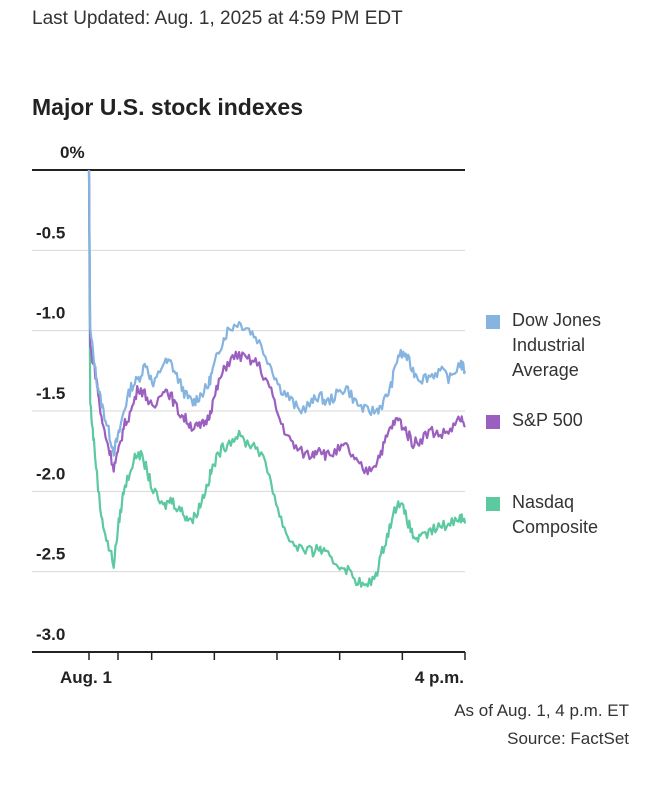  What do you see at coordinates (541, 710) in the screenshot?
I see `as-of-note: As of Aug. 1, 4 p.m. ET` at bounding box center [541, 710].